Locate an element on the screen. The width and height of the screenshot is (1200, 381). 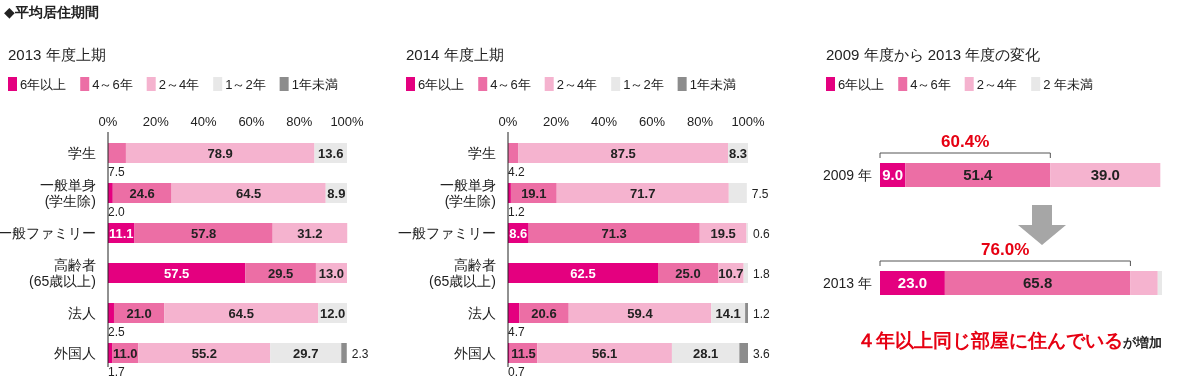
data-label: 10.7 is located at coordinates (731, 273).